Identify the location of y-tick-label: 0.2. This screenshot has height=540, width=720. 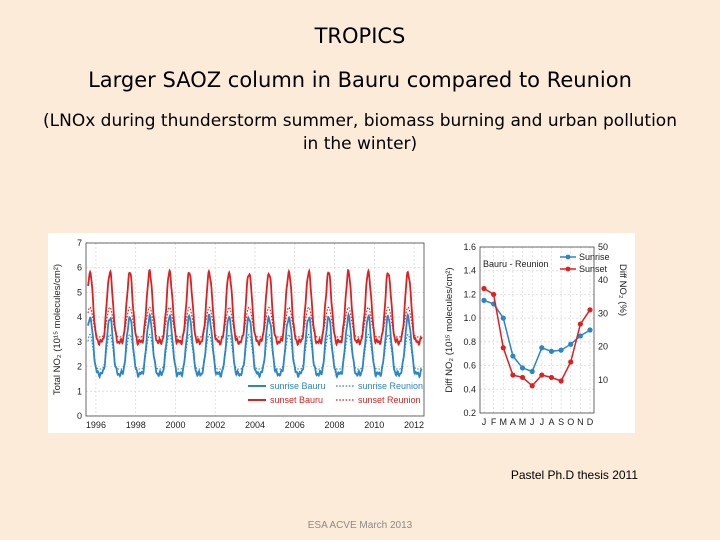
(469, 413).